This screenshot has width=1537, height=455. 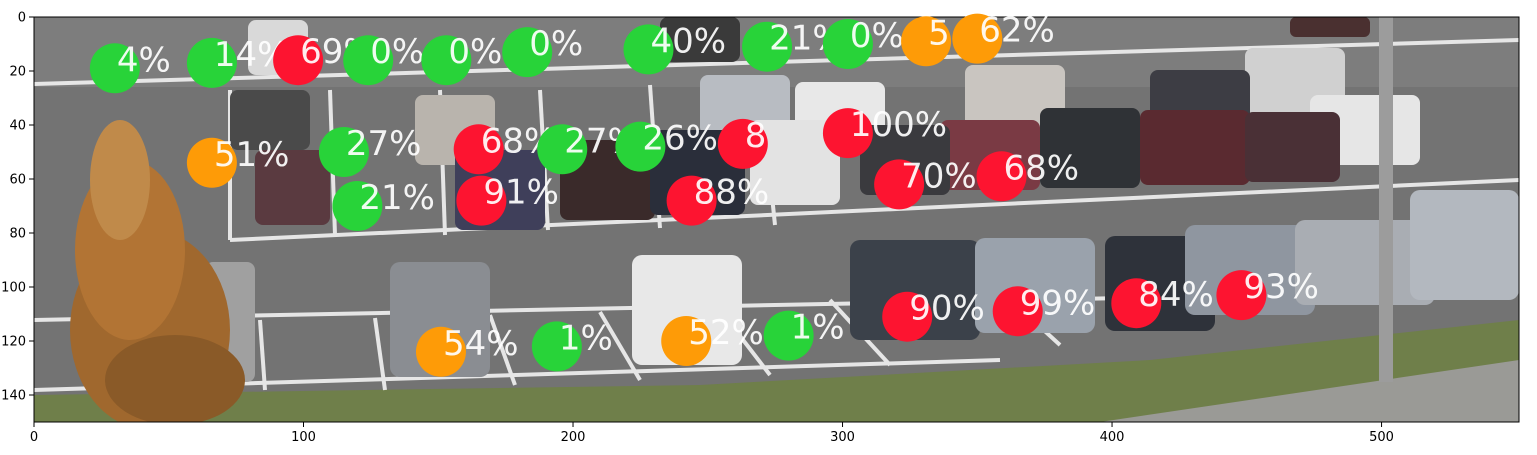 I want to click on x-axis: 0 100 200 300 400 500, so click(x=712, y=433).